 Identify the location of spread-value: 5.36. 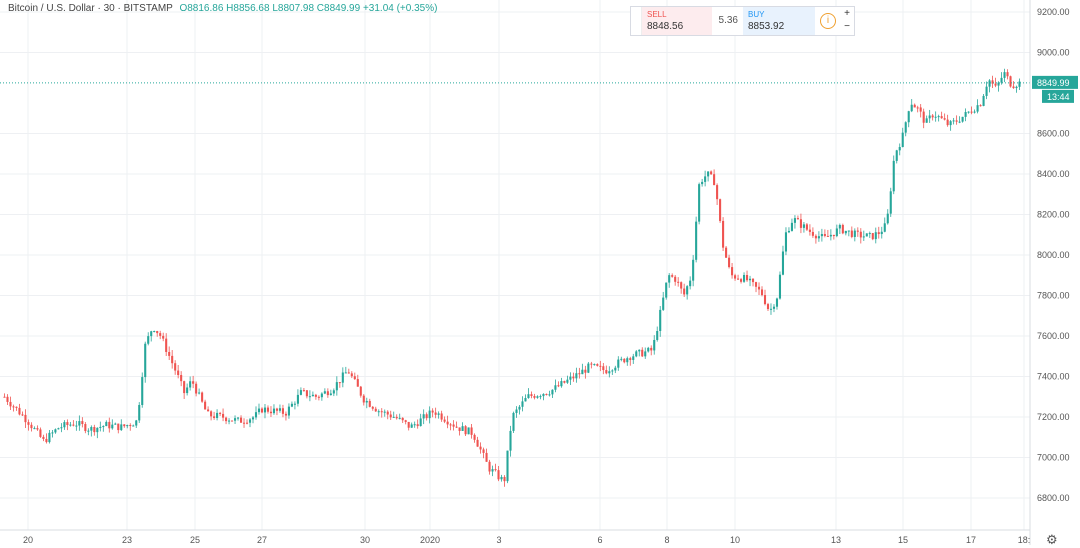
(728, 20).